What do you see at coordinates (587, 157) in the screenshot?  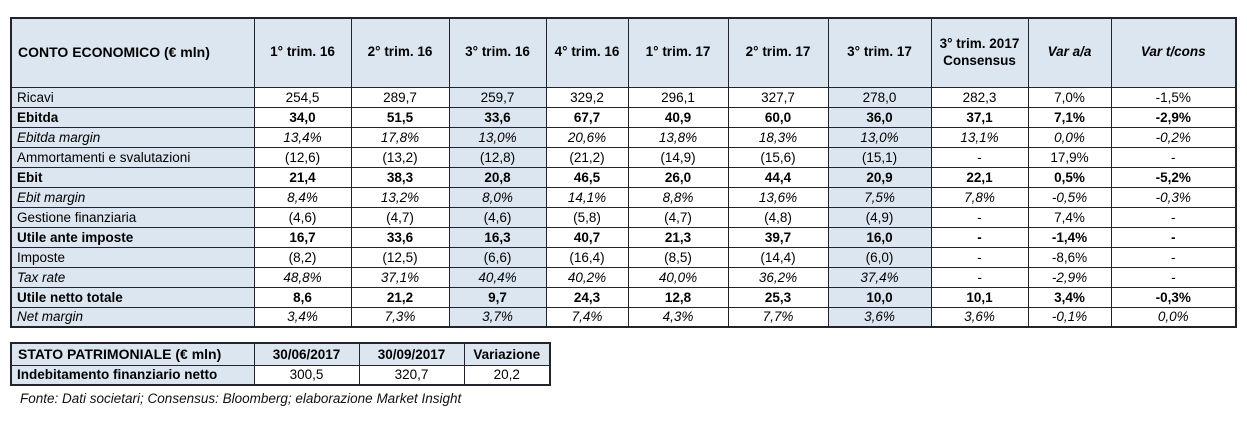 I see `cell: (21,2)` at bounding box center [587, 157].